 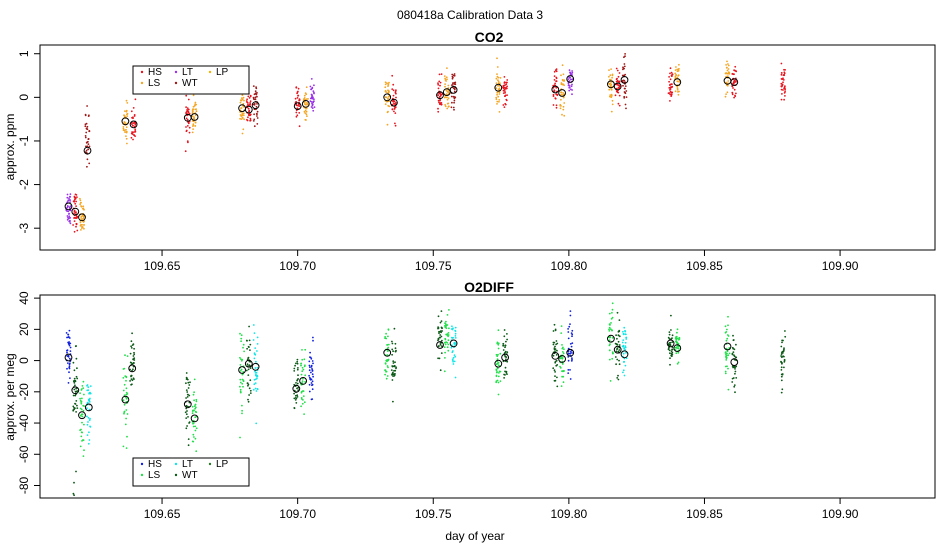 What do you see at coordinates (24, 360) in the screenshot?
I see `y-tick-label: 0` at bounding box center [24, 360].